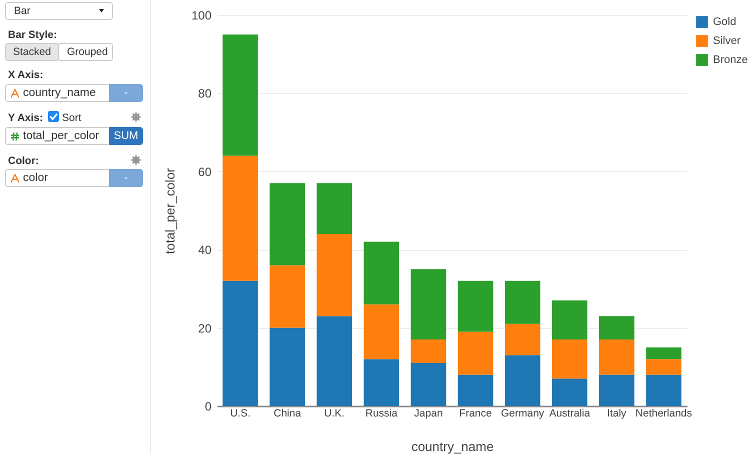  I want to click on legend-label: Gold, so click(724, 22).